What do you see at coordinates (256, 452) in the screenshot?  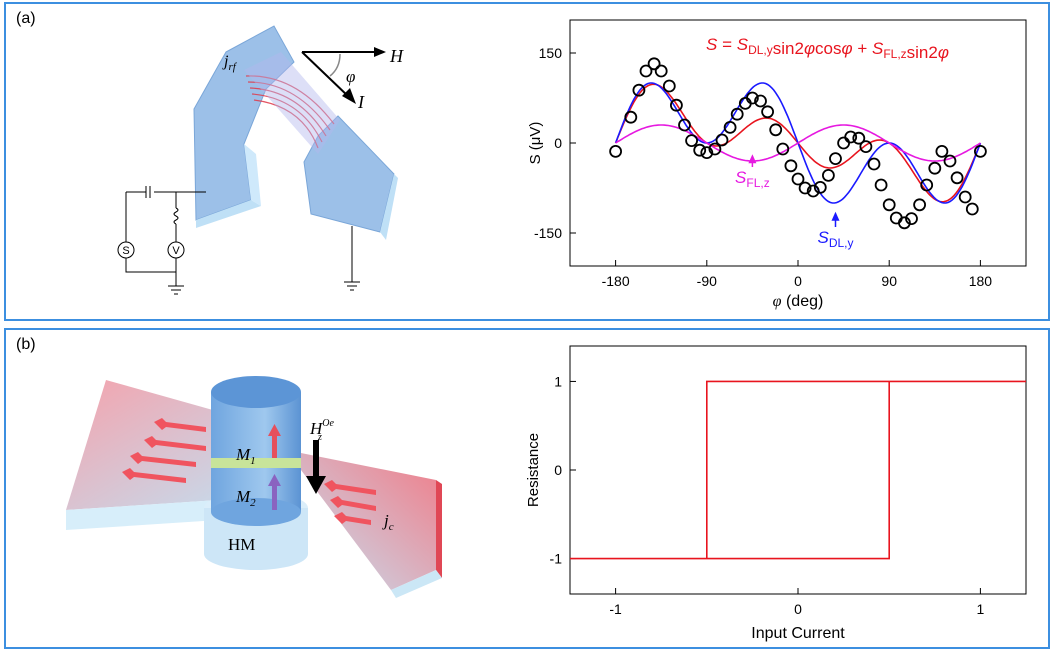 I see `pillar-body` at bounding box center [256, 452].